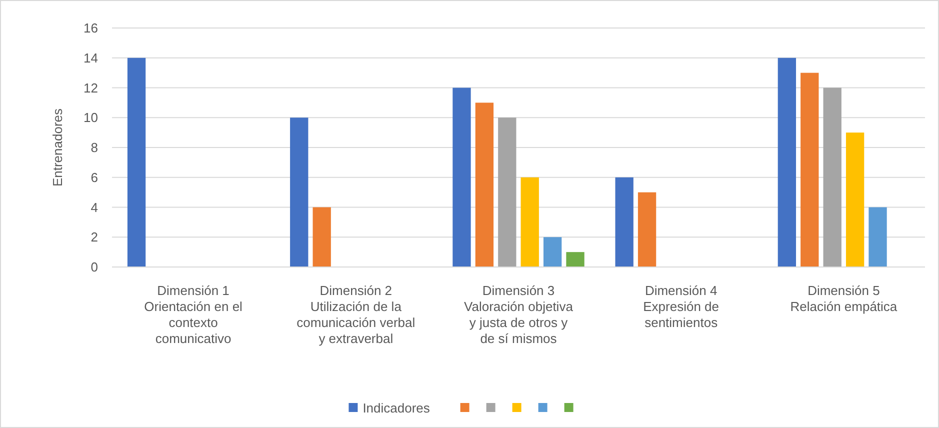  Describe the element at coordinates (91, 28) in the screenshot. I see `y-tick-label: 16` at that location.